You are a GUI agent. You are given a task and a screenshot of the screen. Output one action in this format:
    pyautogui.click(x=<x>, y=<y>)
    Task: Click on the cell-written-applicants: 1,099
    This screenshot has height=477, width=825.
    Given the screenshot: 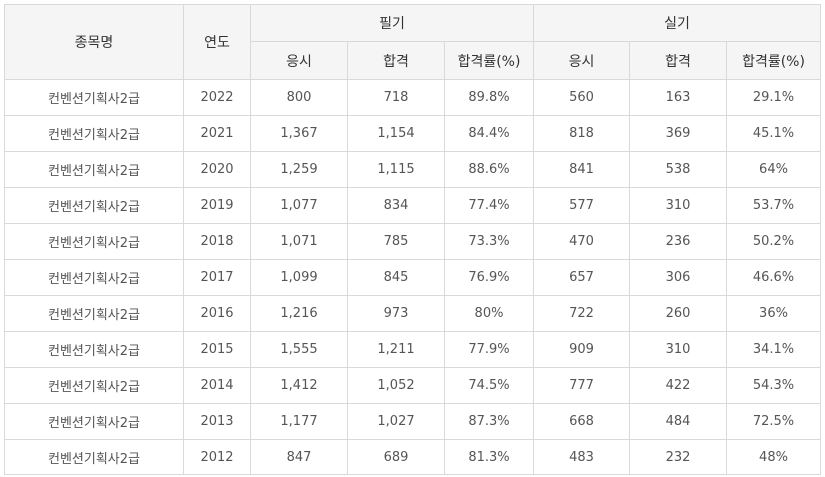 What is the action you would take?
    pyautogui.click(x=299, y=277)
    